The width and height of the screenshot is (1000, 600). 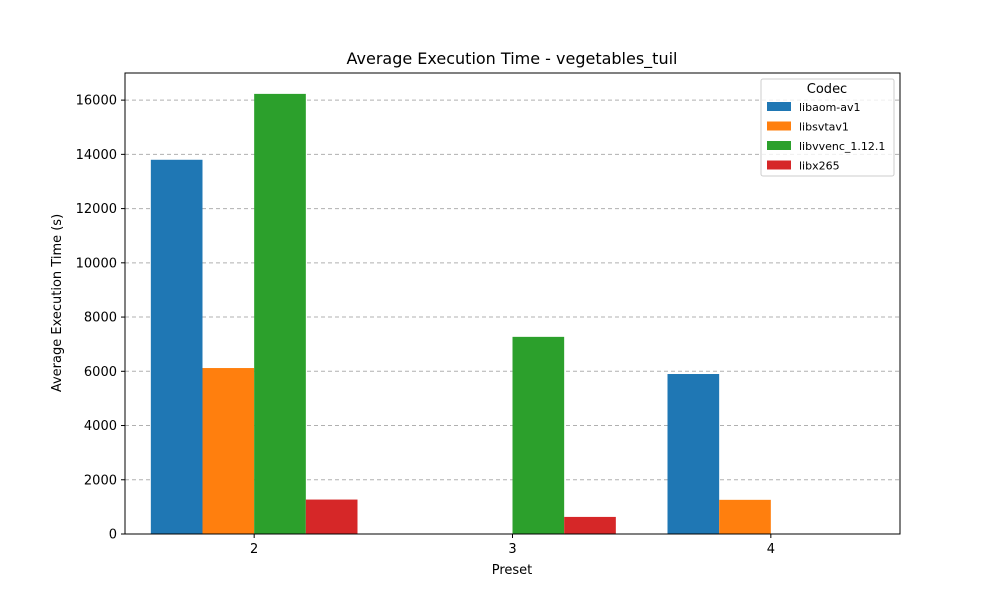 I want to click on y-axis-ticks: 0 2000 4000 6000 8000 10000 12000 14000 16000, so click(x=100, y=318).